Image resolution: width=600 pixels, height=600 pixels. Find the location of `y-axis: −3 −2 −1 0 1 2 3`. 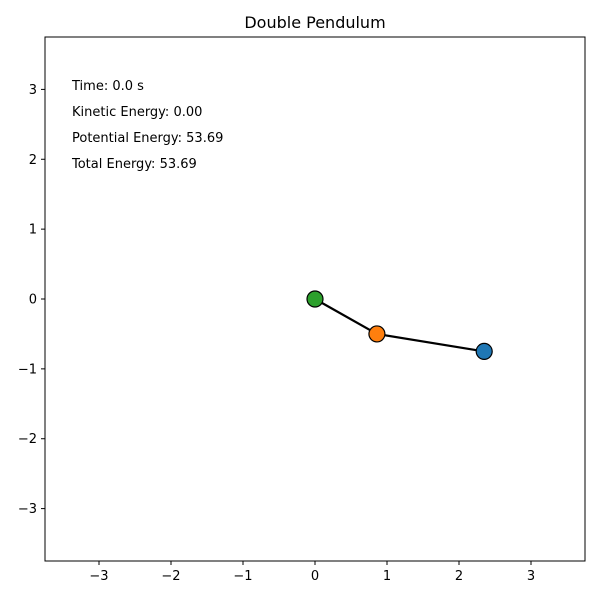

y-axis: −3 −2 −1 0 1 2 3 is located at coordinates (31, 300).